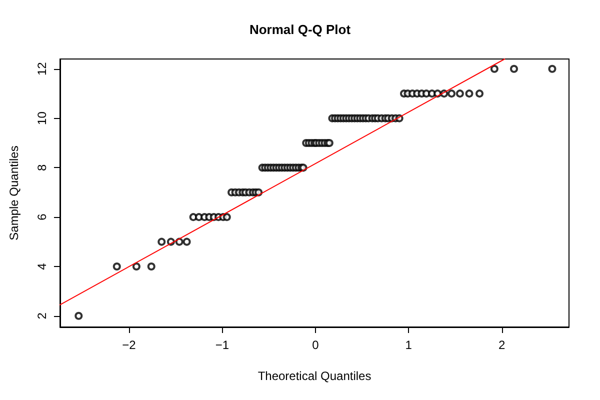  What do you see at coordinates (42, 216) in the screenshot?
I see `y-tick-label: 6` at bounding box center [42, 216].